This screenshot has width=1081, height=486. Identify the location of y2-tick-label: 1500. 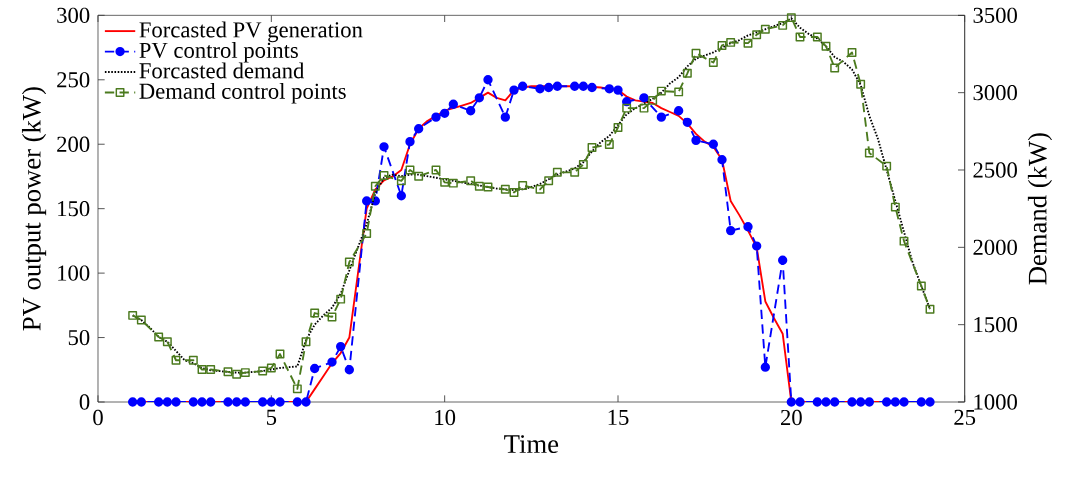
(995, 325).